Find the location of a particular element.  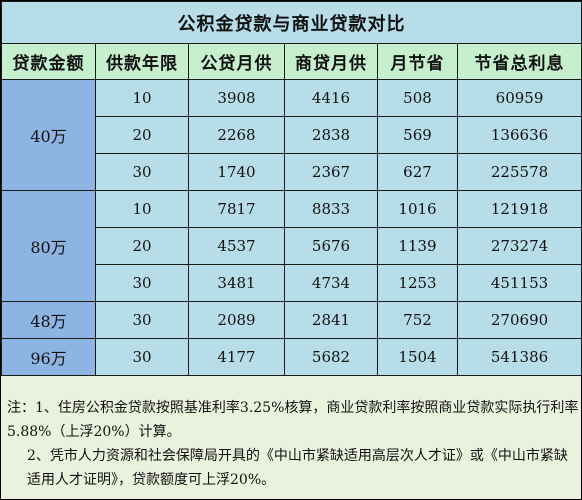

total-saving-cell: 541386 is located at coordinates (519, 357).